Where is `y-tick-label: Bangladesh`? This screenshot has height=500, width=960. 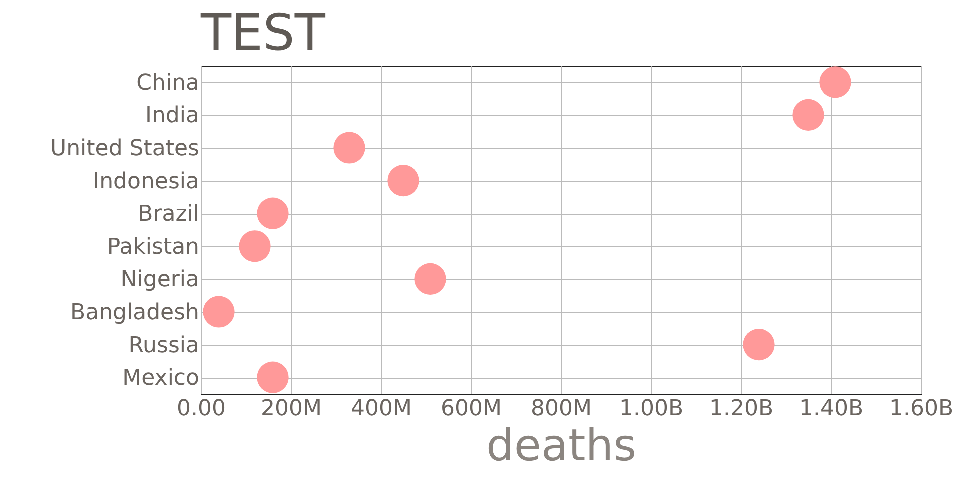 y-tick-label: Bangladesh is located at coordinates (135, 313).